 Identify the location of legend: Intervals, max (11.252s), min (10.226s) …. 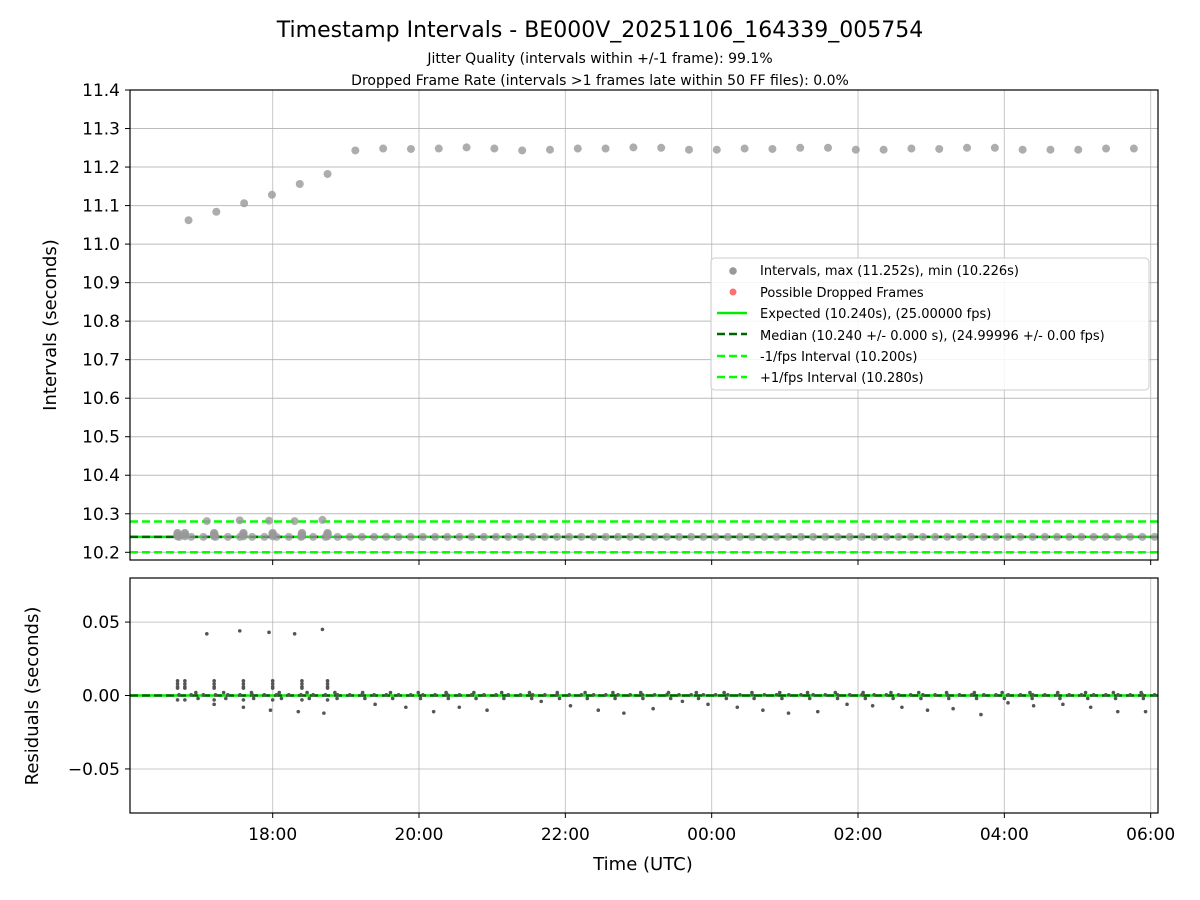
(930, 324).